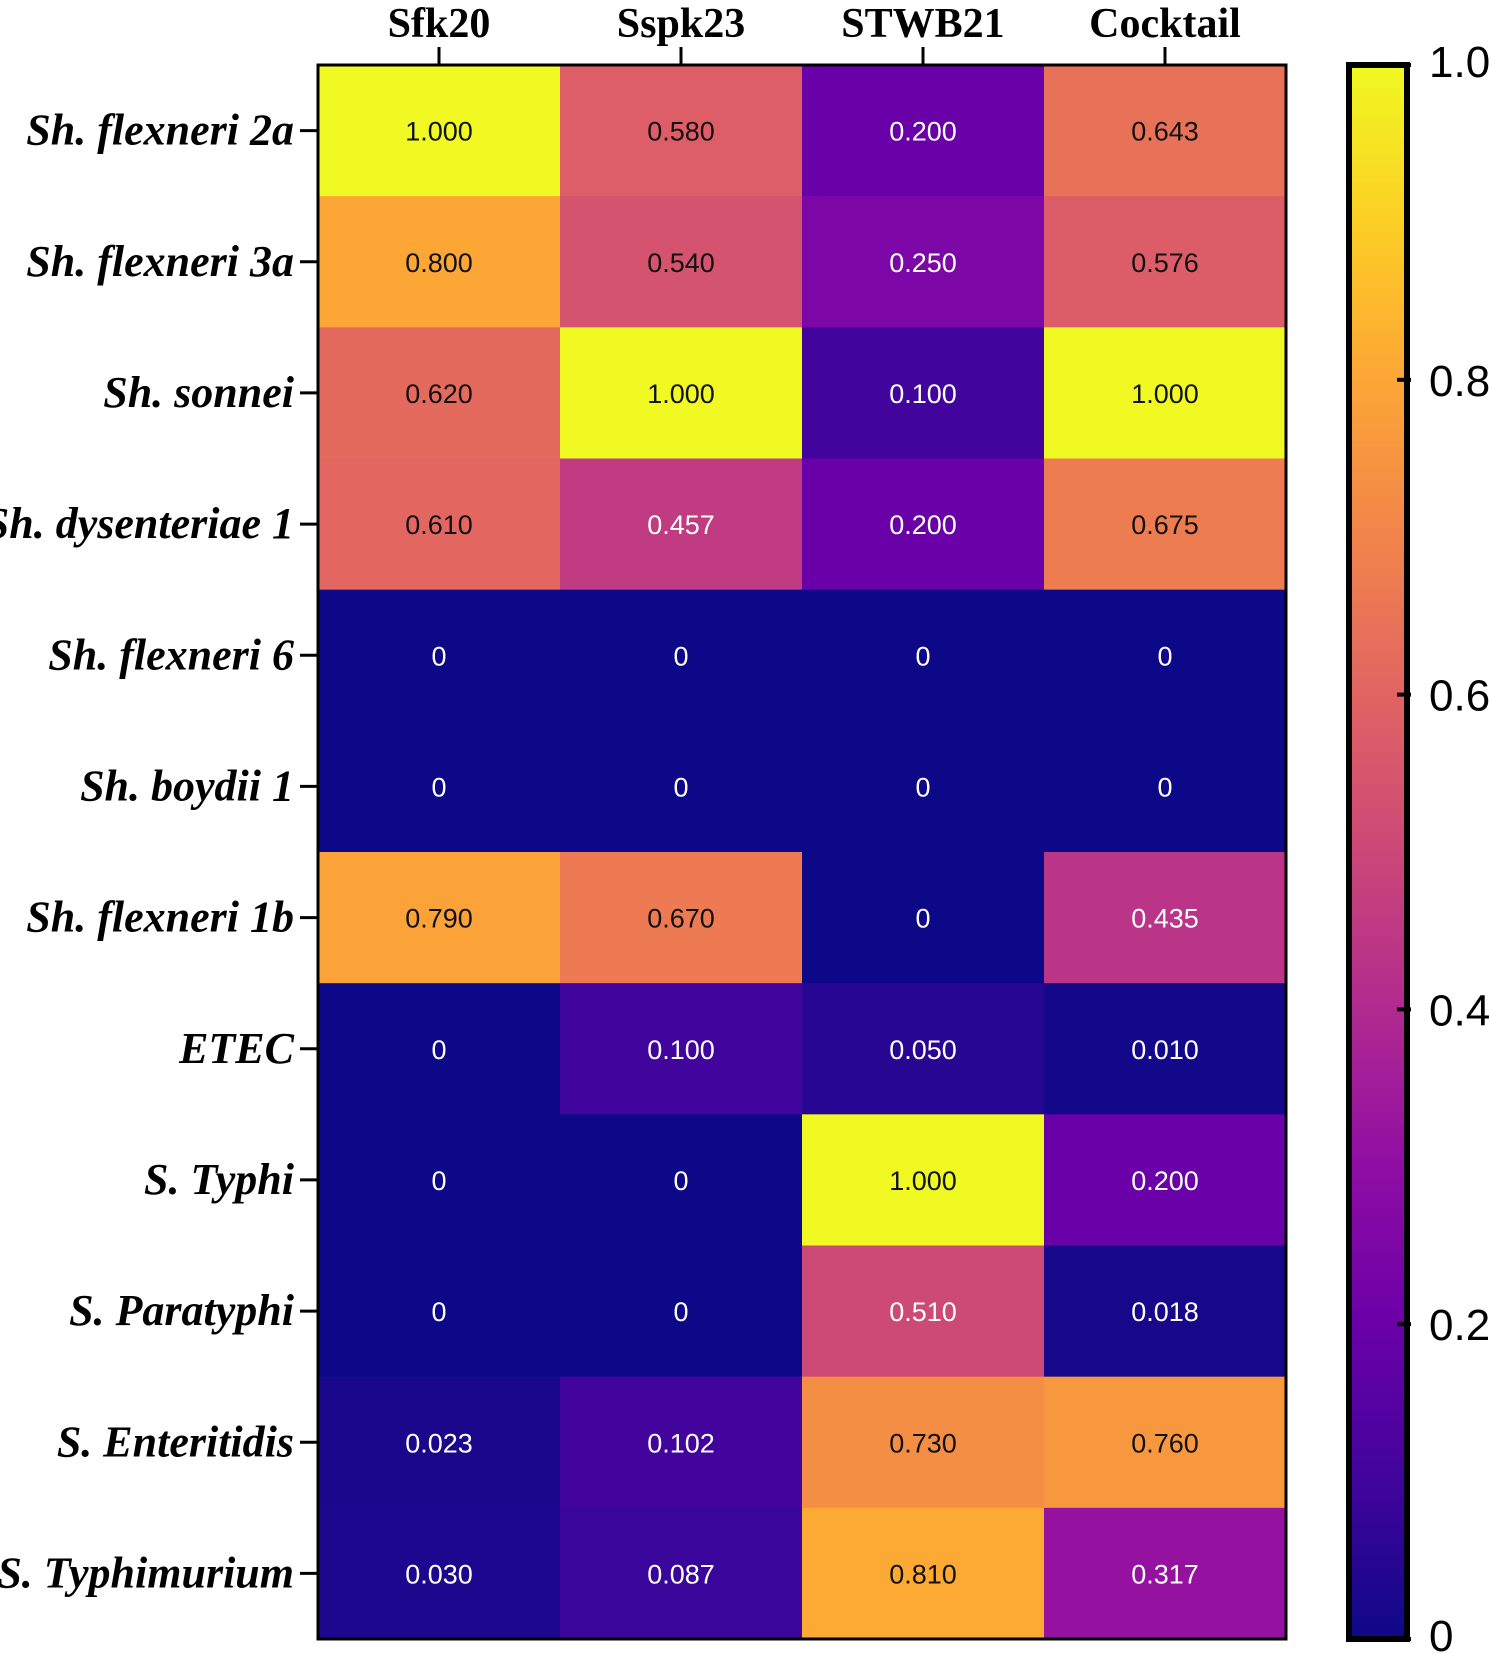  Describe the element at coordinates (171, 654) in the screenshot. I see `row-label: Sh. flexneri 6` at that location.